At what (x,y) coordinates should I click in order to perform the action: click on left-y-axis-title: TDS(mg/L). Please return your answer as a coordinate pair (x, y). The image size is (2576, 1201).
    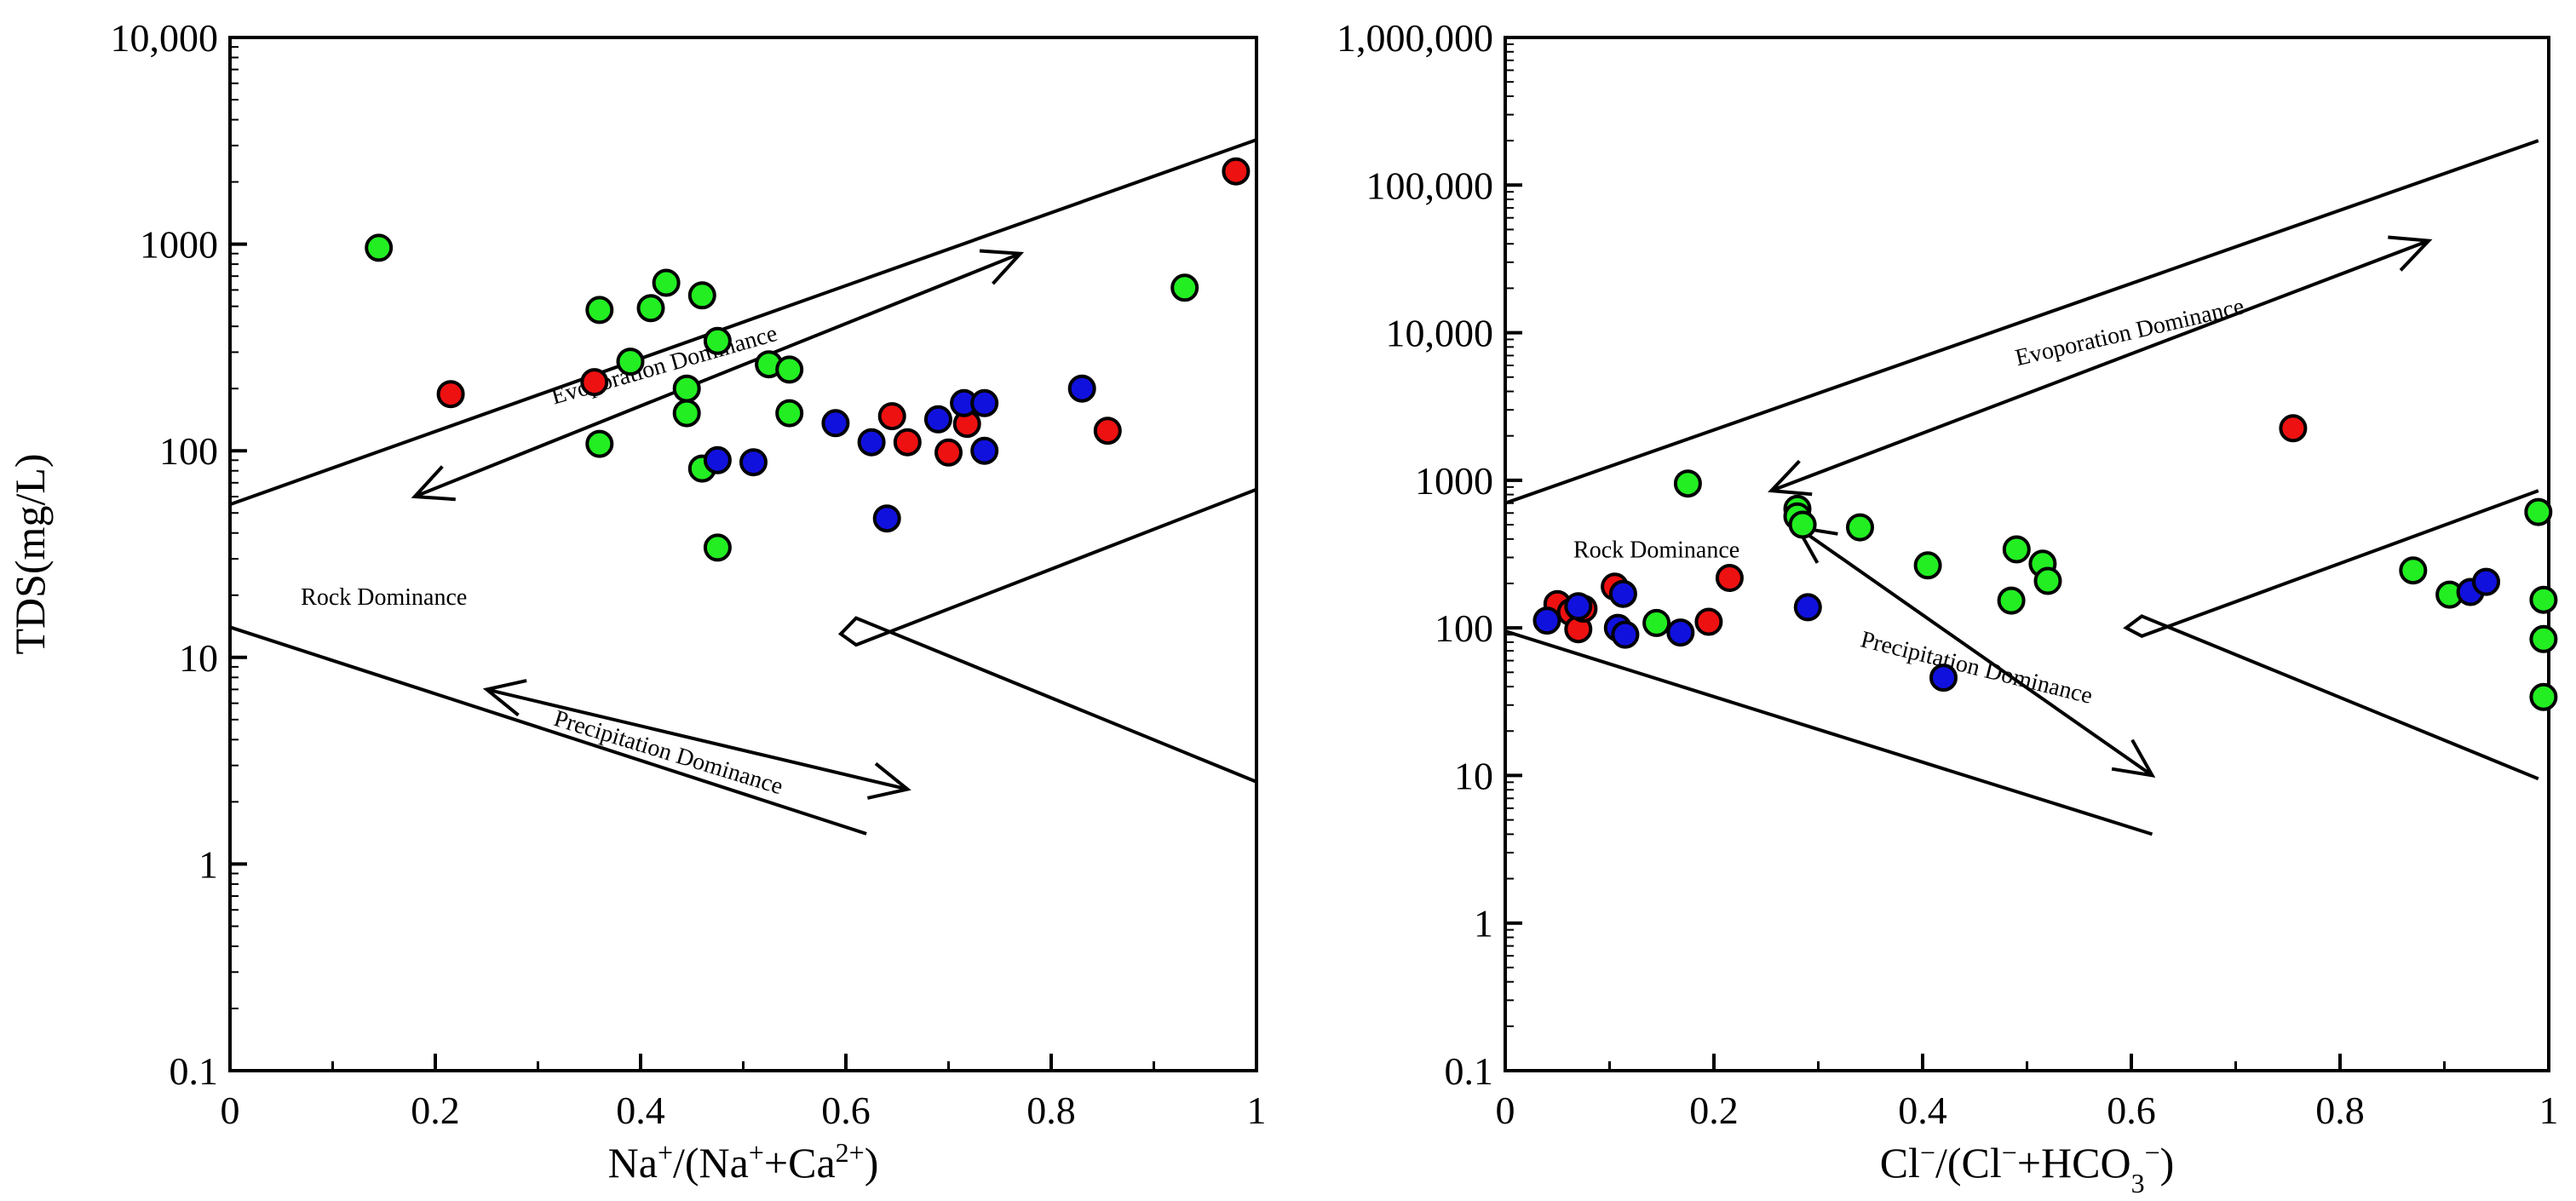
    Looking at the image, I should click on (30, 553).